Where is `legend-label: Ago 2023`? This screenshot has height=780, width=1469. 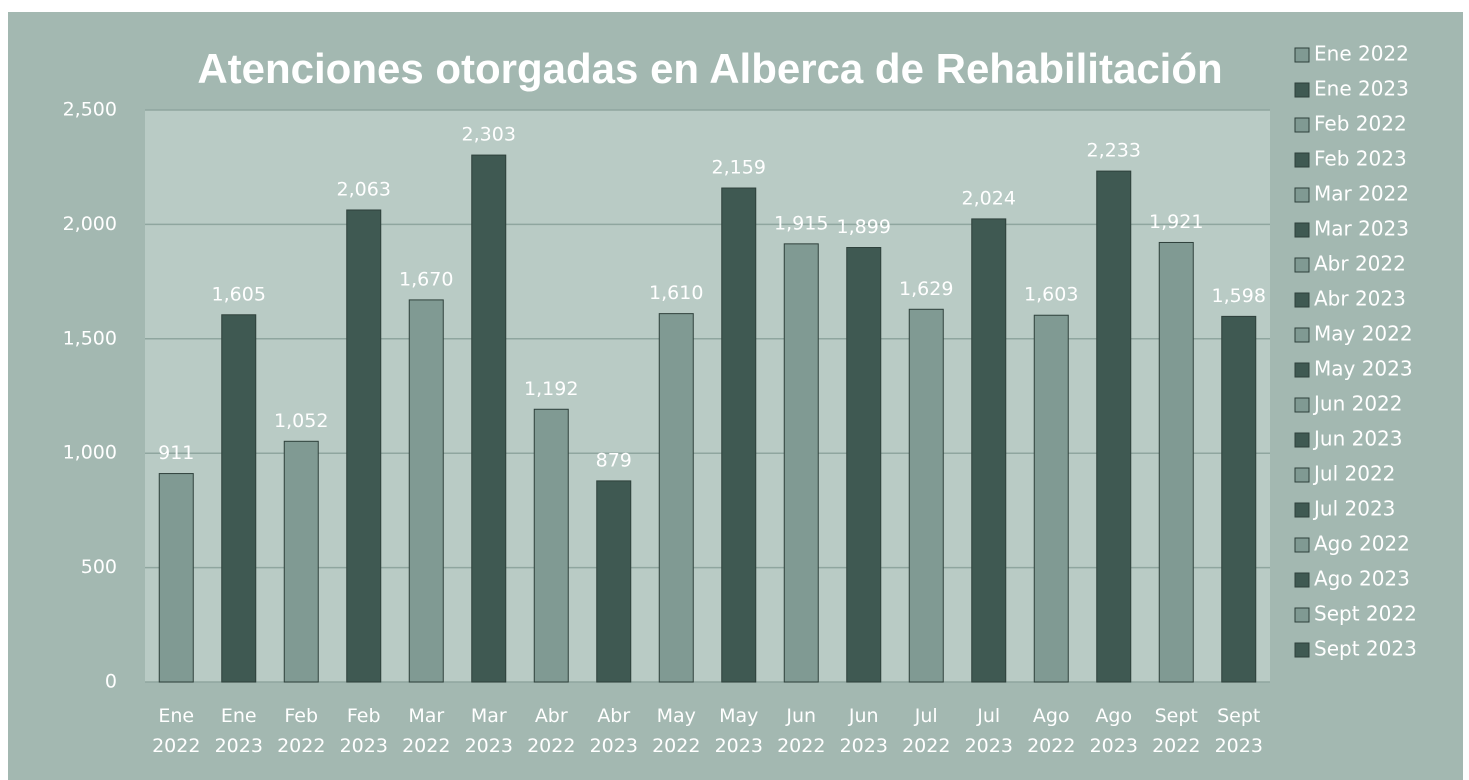
legend-label: Ago 2023 is located at coordinates (1362, 579).